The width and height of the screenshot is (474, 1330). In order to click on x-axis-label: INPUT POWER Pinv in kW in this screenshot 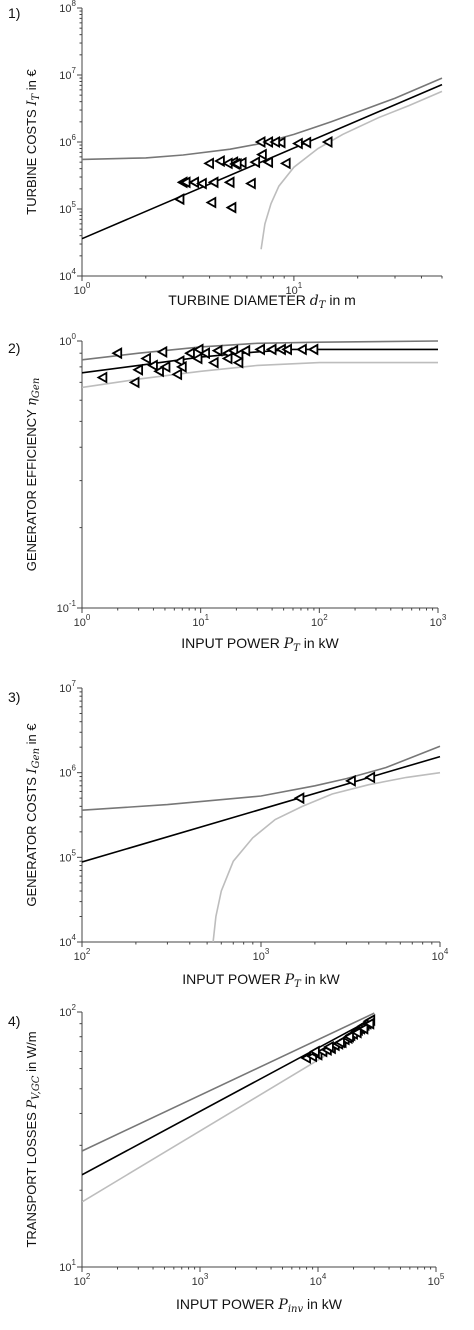, I will do `click(259, 1305)`.